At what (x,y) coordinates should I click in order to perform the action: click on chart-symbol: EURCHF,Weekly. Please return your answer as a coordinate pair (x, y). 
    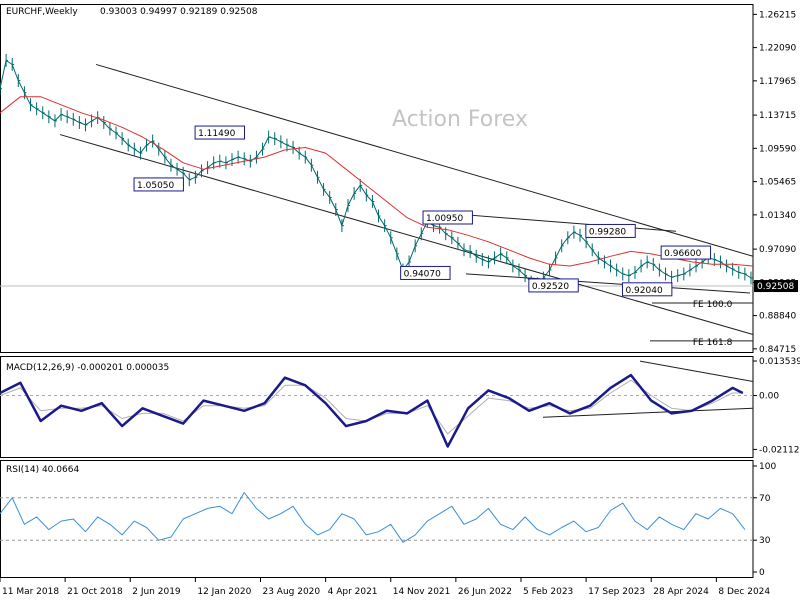
    Looking at the image, I should click on (42, 12).